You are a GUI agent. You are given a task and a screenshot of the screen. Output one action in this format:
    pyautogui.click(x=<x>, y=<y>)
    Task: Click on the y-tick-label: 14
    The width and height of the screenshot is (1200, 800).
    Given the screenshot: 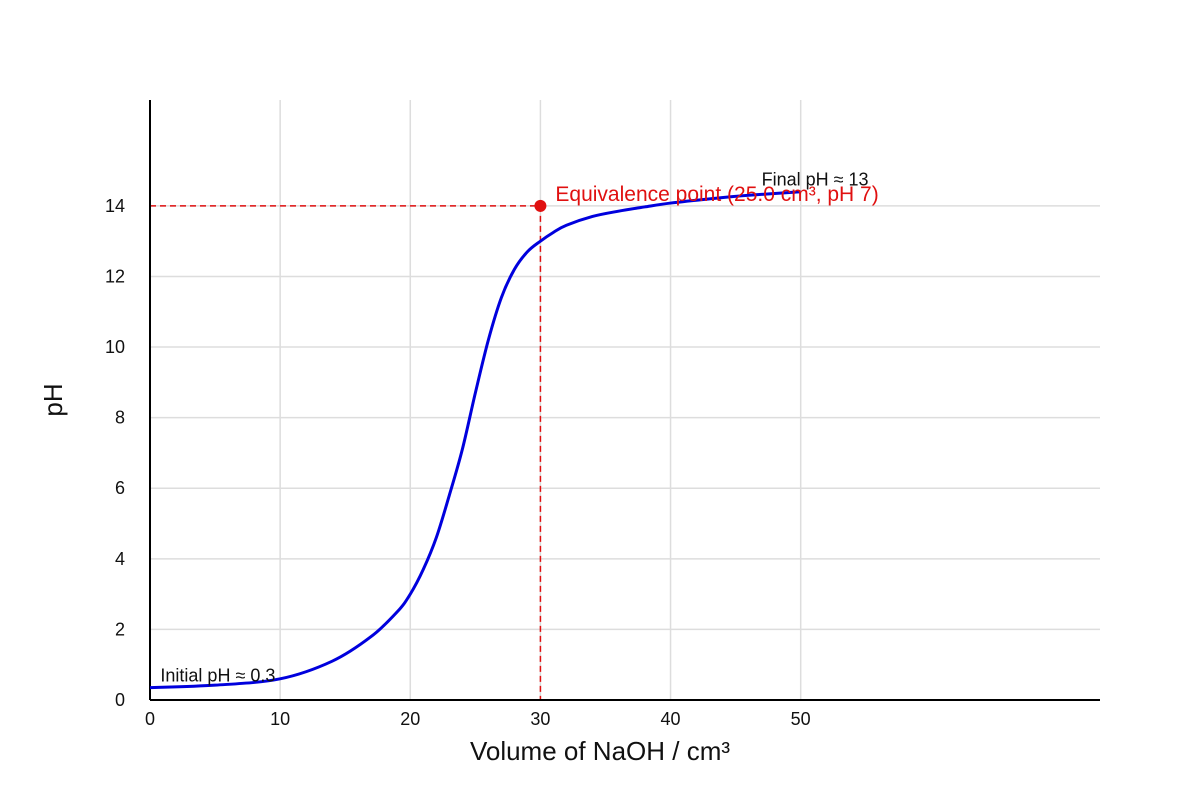 What is the action you would take?
    pyautogui.click(x=115, y=206)
    